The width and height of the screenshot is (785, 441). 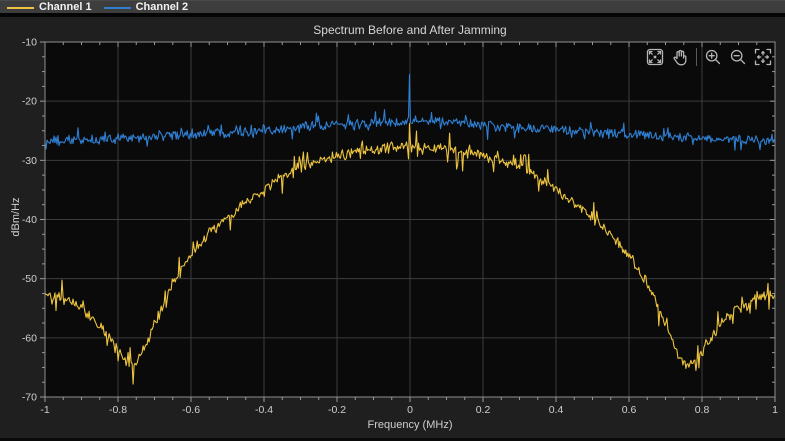 What do you see at coordinates (556, 410) in the screenshot?
I see `x-tick-label: 0.4` at bounding box center [556, 410].